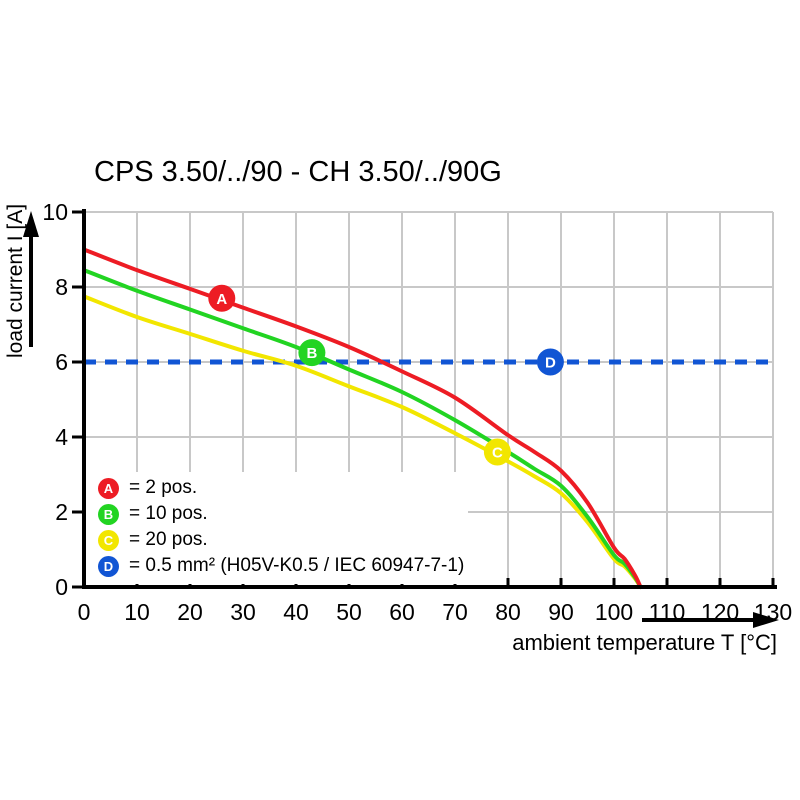 This screenshot has height=800, width=800. I want to click on y-axis-arrowhead-icon, so click(31, 224).